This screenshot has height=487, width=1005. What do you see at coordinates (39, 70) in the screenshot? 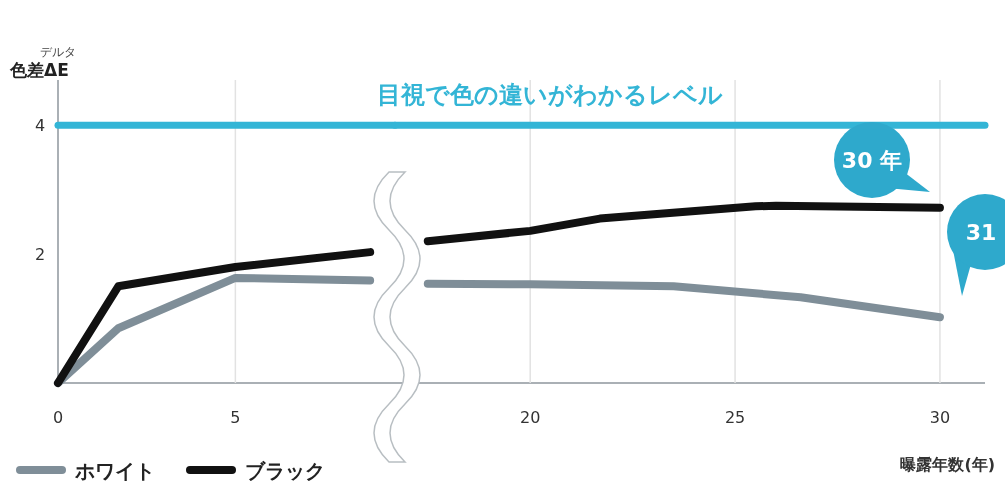
I see `y-axis-title: 色差ΔE` at bounding box center [39, 70].